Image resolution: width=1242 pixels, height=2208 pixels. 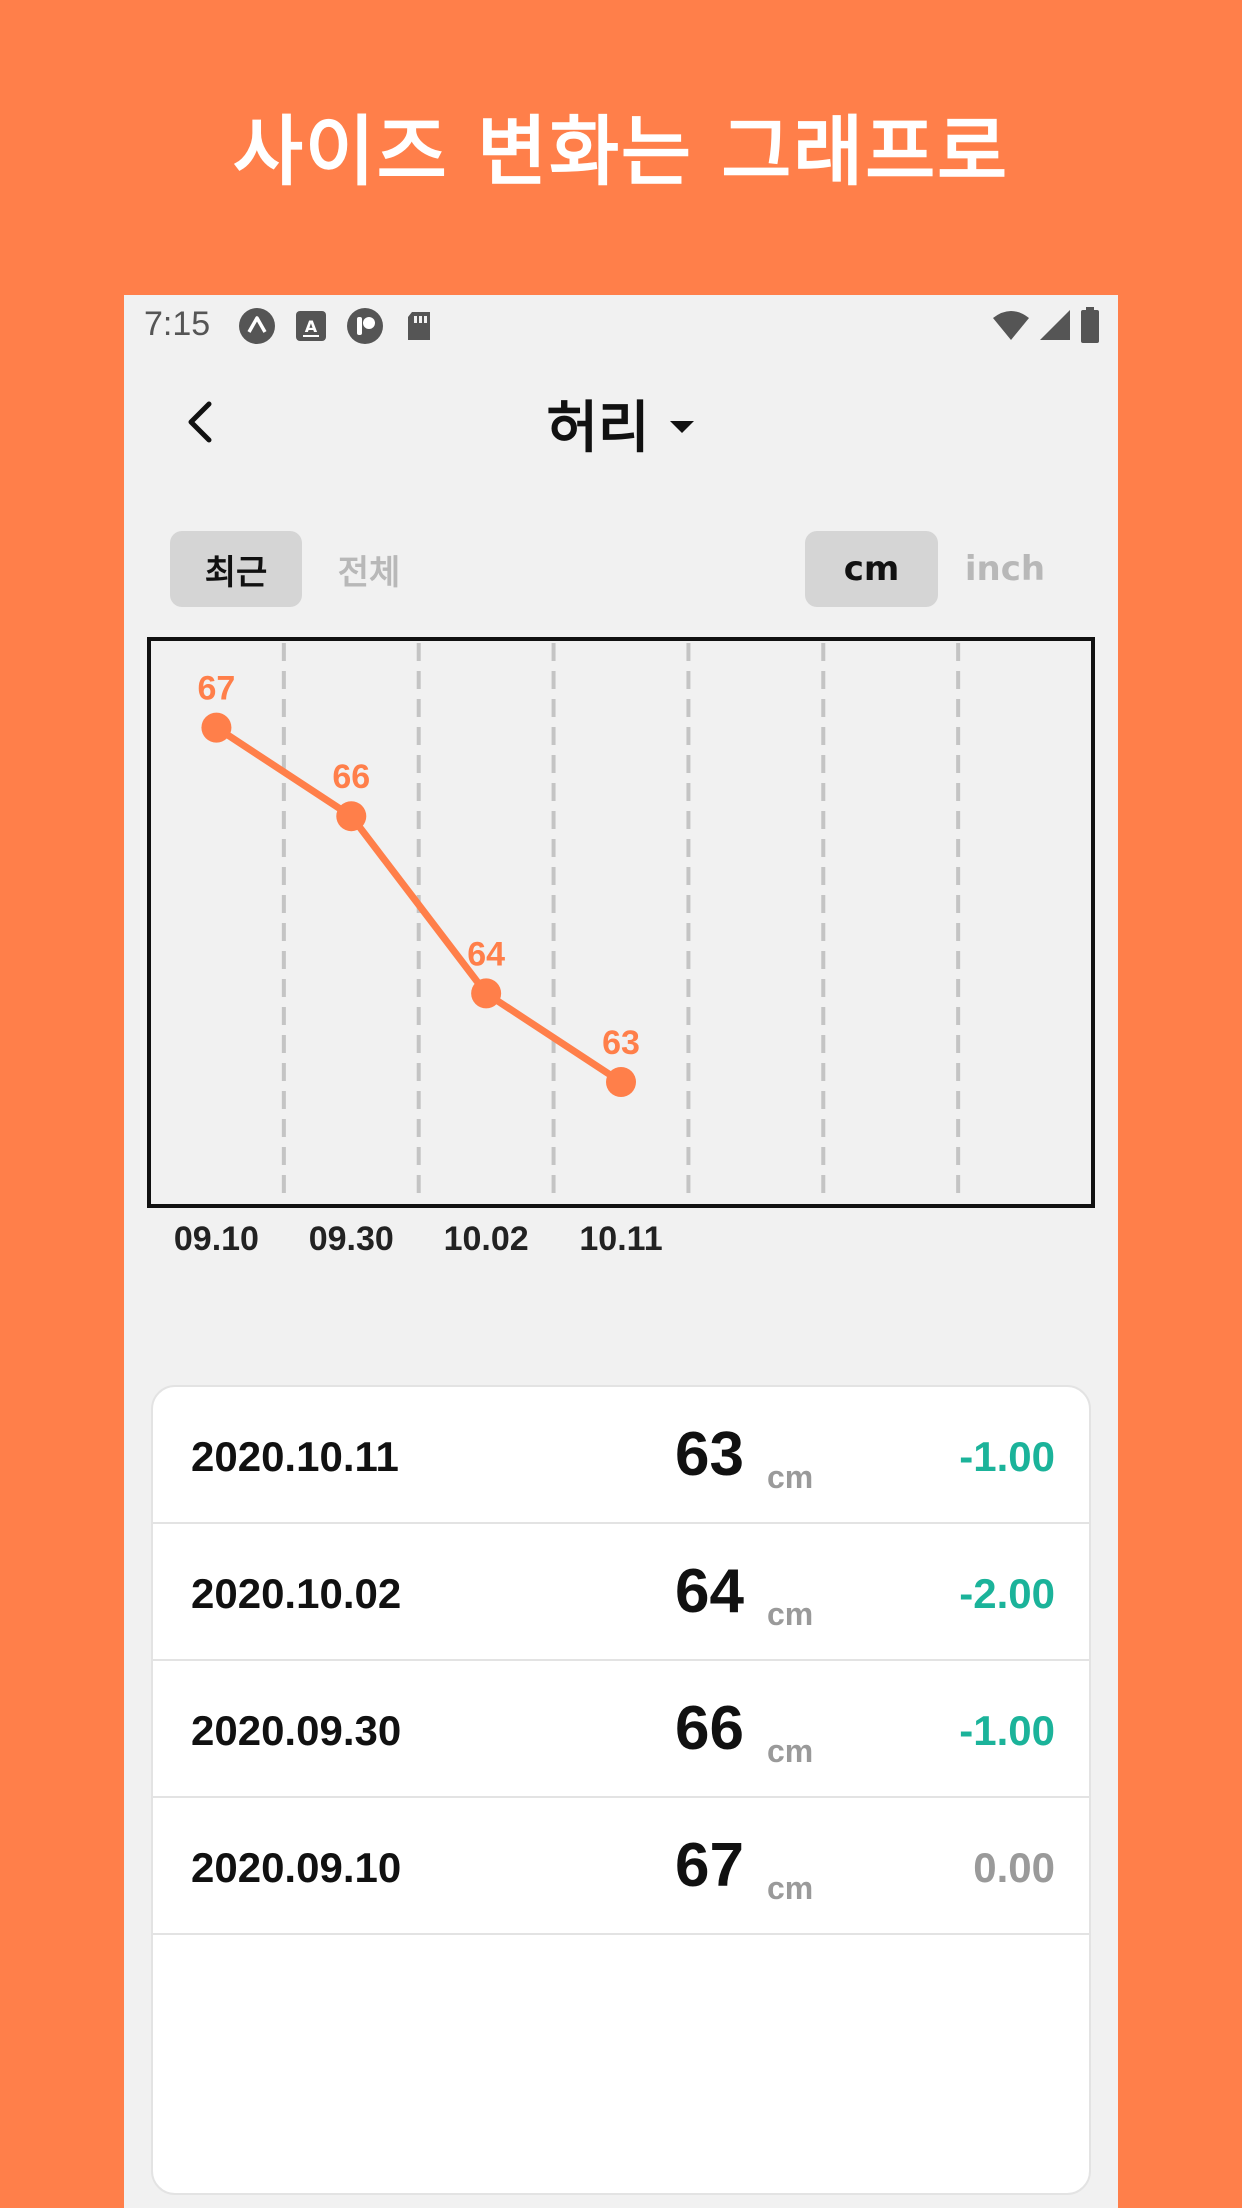 I want to click on battery-icon, so click(x=1090, y=325).